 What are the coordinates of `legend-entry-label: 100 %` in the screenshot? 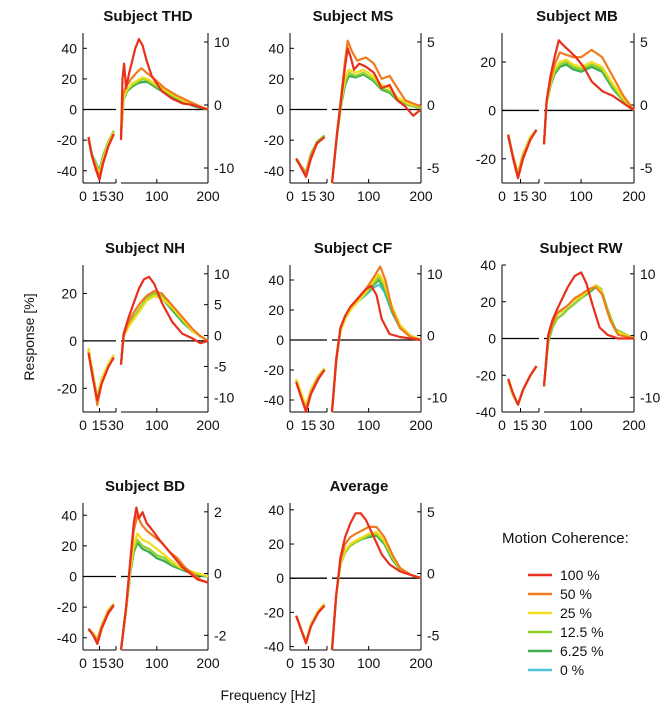 It's located at (580, 575).